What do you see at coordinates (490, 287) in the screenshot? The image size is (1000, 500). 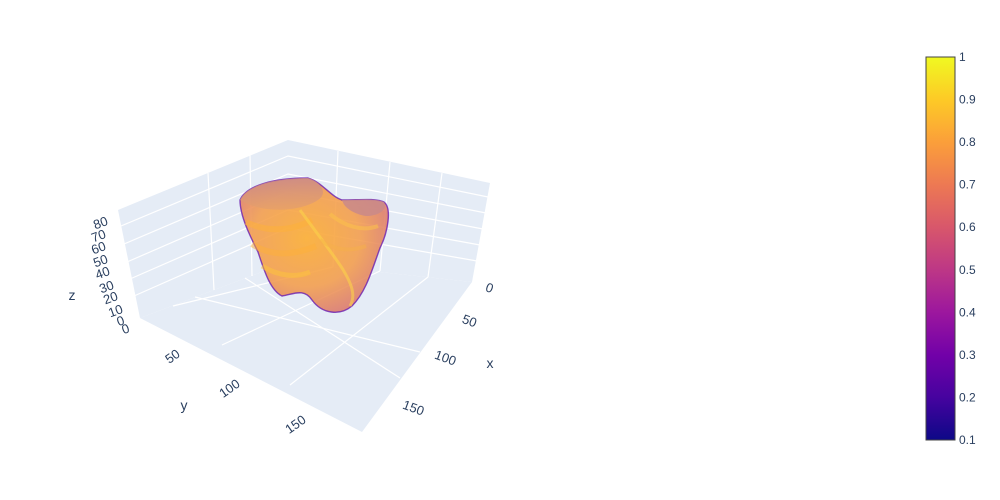 I see `x-axis-tick-label: 0` at bounding box center [490, 287].